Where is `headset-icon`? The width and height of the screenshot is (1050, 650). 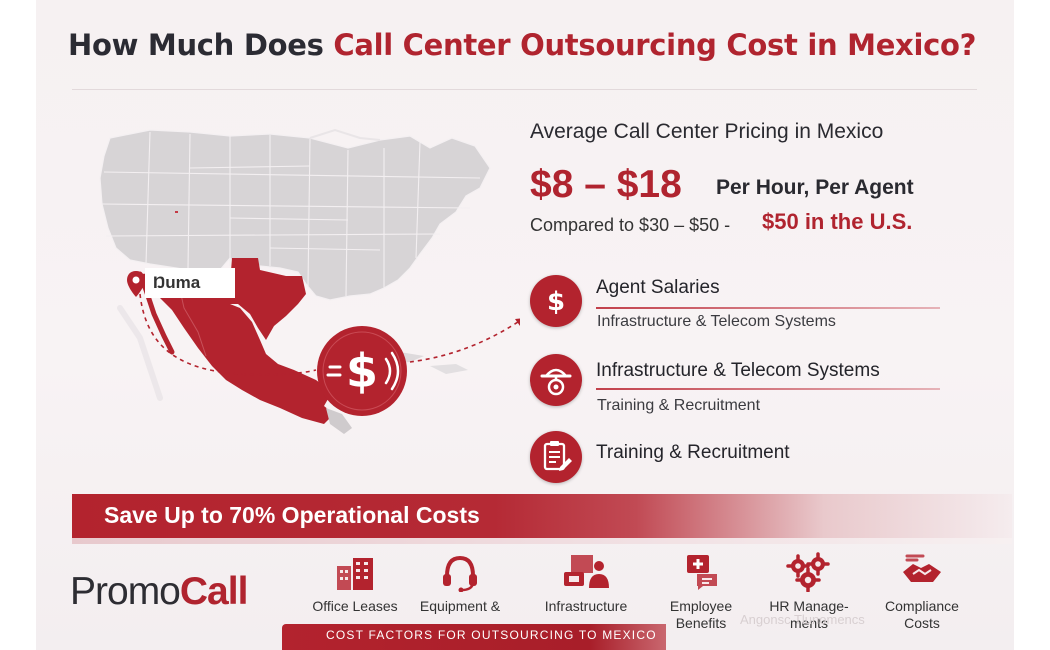
headset-icon is located at coordinates (460, 573).